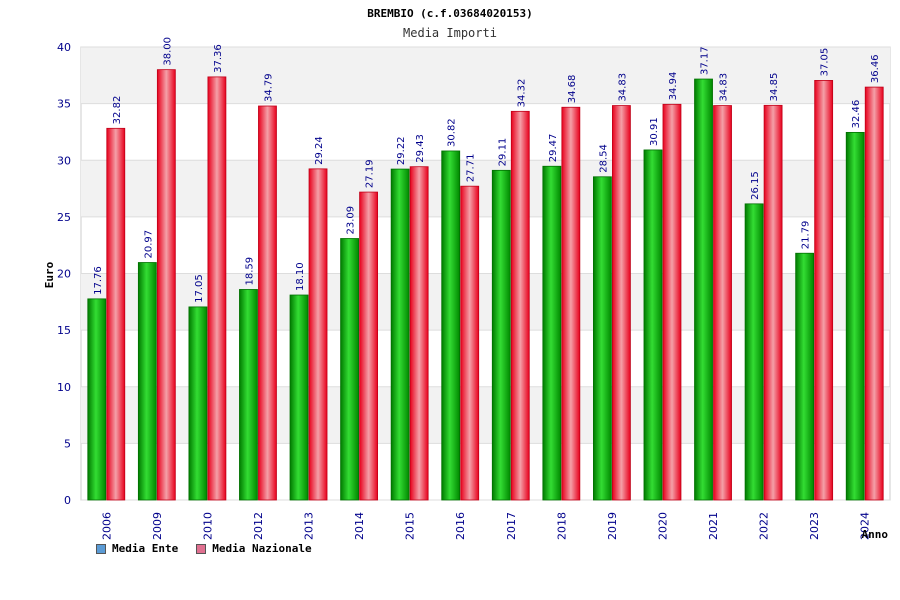 This screenshot has width=900, height=600. I want to click on data-label: 20.97, so click(148, 244).